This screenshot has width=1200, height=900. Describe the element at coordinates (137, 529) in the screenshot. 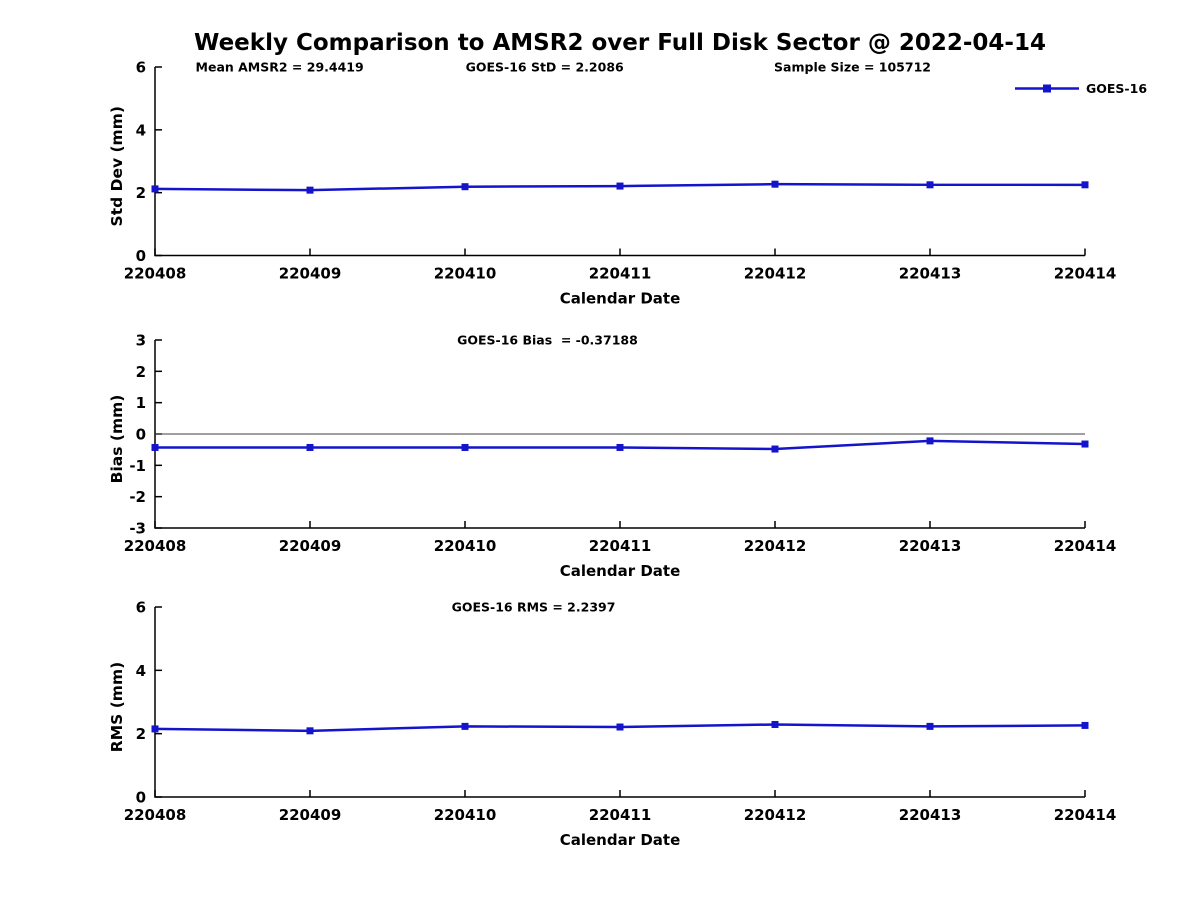

I see `y-tick-label: -3` at that location.